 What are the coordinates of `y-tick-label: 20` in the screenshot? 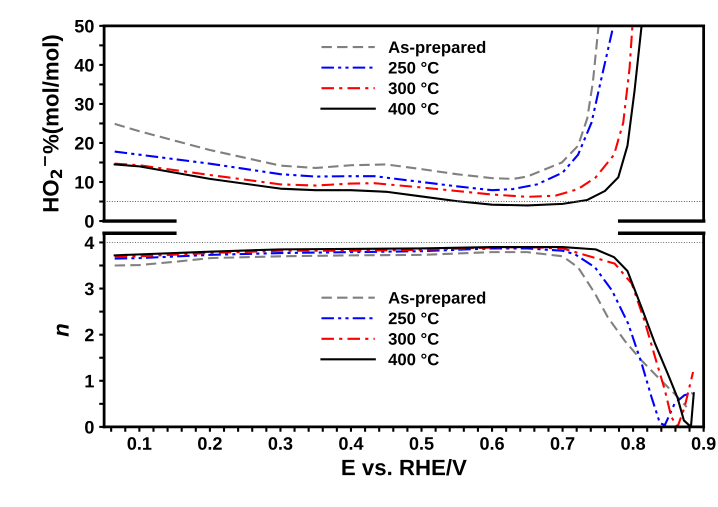 It's located at (84, 143).